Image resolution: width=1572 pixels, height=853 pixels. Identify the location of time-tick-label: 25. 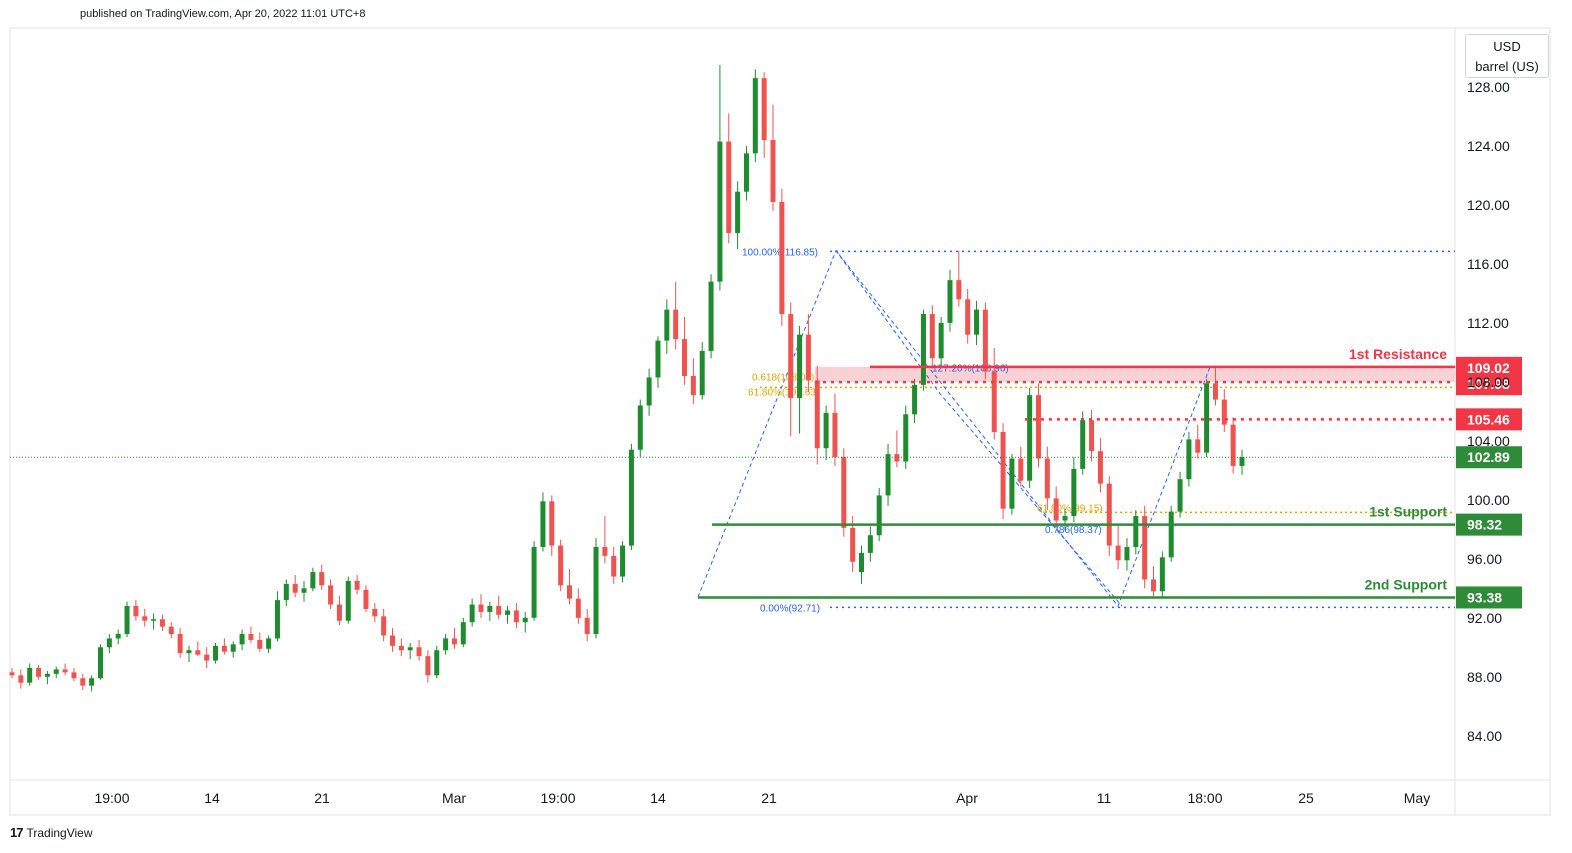
(1306, 798).